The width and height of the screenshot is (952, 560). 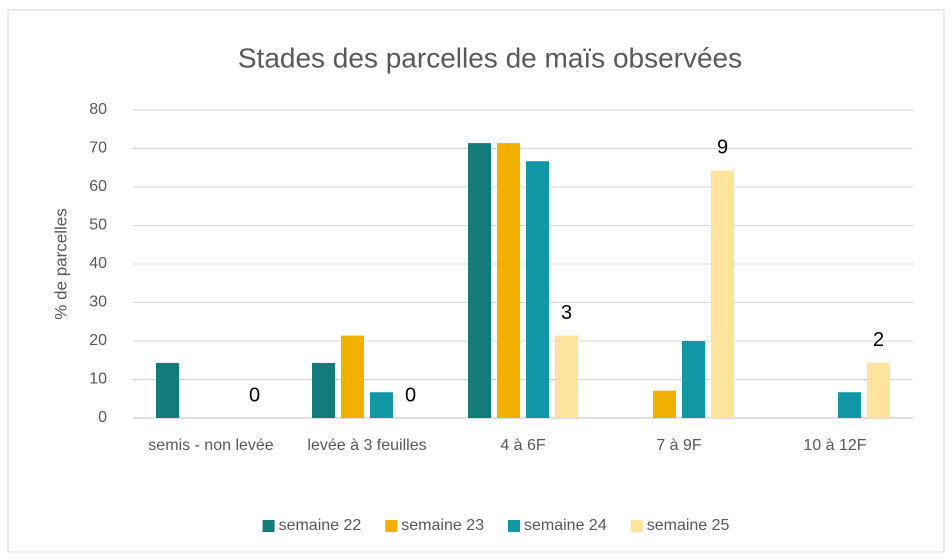 What do you see at coordinates (679, 445) in the screenshot?
I see `x-tick-label: 7 à 9F` at bounding box center [679, 445].